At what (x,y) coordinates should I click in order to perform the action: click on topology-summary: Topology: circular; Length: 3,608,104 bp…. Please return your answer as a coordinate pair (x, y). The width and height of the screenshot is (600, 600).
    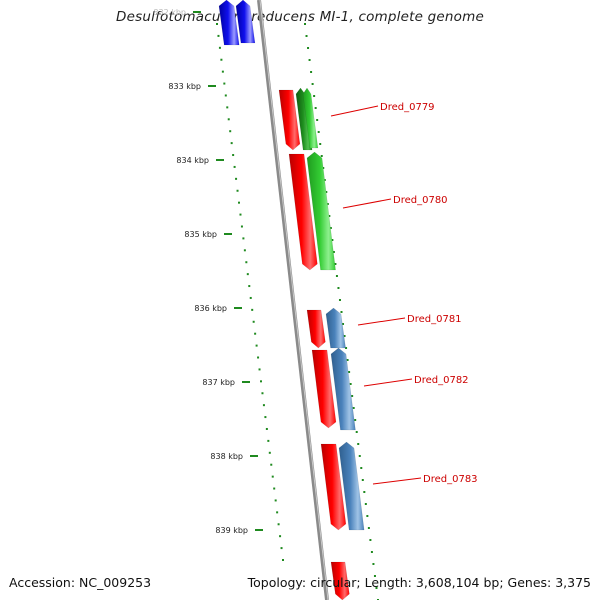
    Looking at the image, I should click on (419, 582).